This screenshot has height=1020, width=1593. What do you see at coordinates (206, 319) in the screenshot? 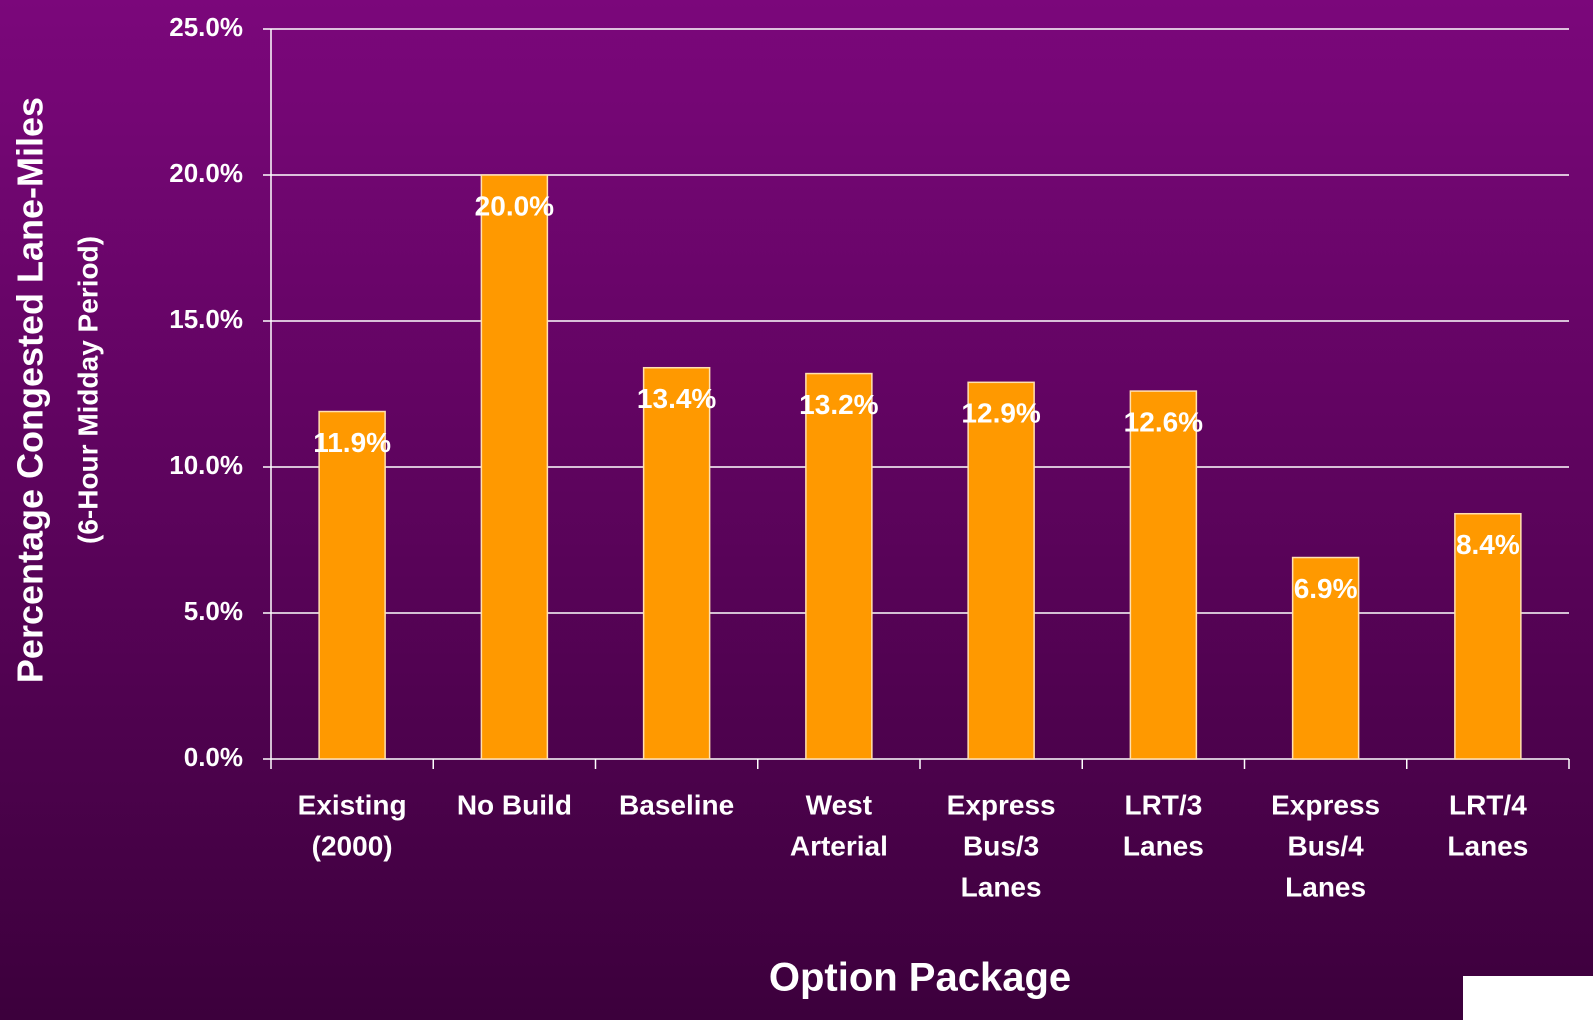
I see `y-tick-label: 15.0%` at bounding box center [206, 319].